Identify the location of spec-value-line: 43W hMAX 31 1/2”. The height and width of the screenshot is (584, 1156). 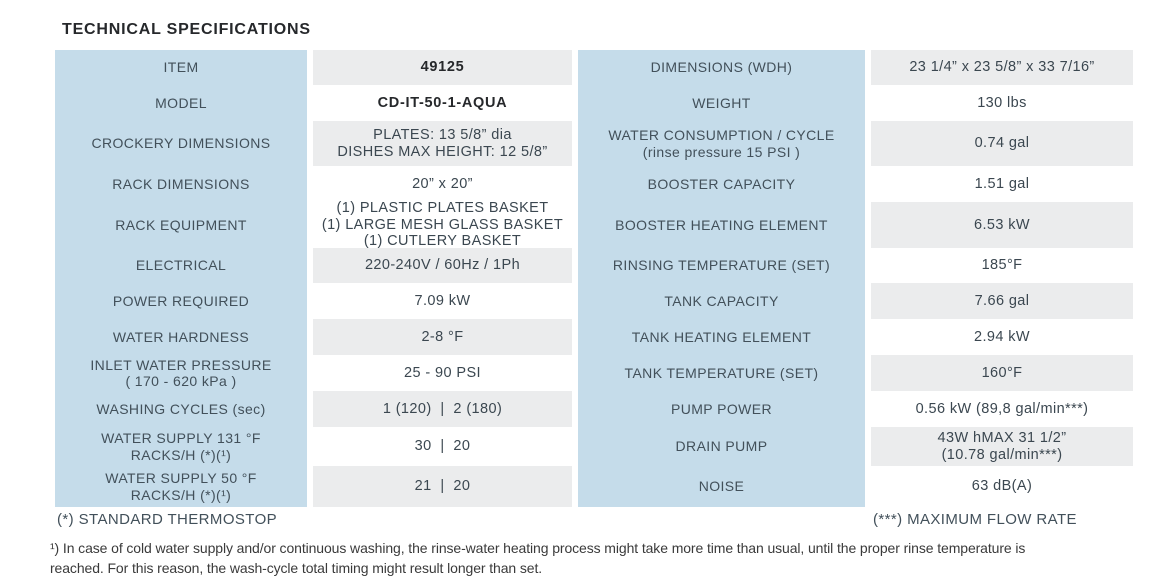
(1002, 437).